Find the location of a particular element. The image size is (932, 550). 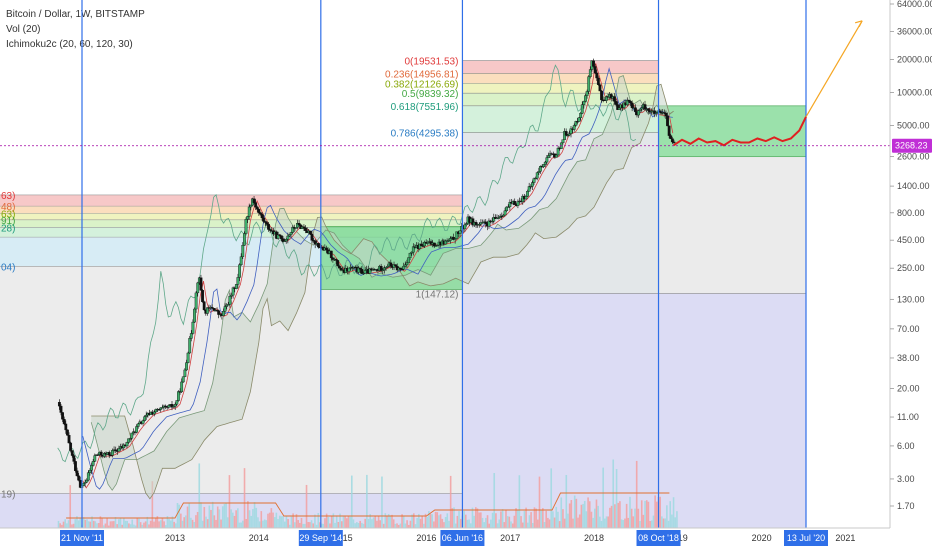

y-tick-label: 250.00 is located at coordinates (911, 268).